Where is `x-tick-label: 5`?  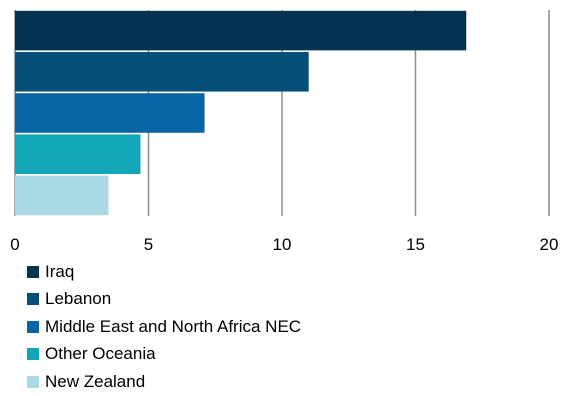
x-tick-label: 5 is located at coordinates (148, 244).